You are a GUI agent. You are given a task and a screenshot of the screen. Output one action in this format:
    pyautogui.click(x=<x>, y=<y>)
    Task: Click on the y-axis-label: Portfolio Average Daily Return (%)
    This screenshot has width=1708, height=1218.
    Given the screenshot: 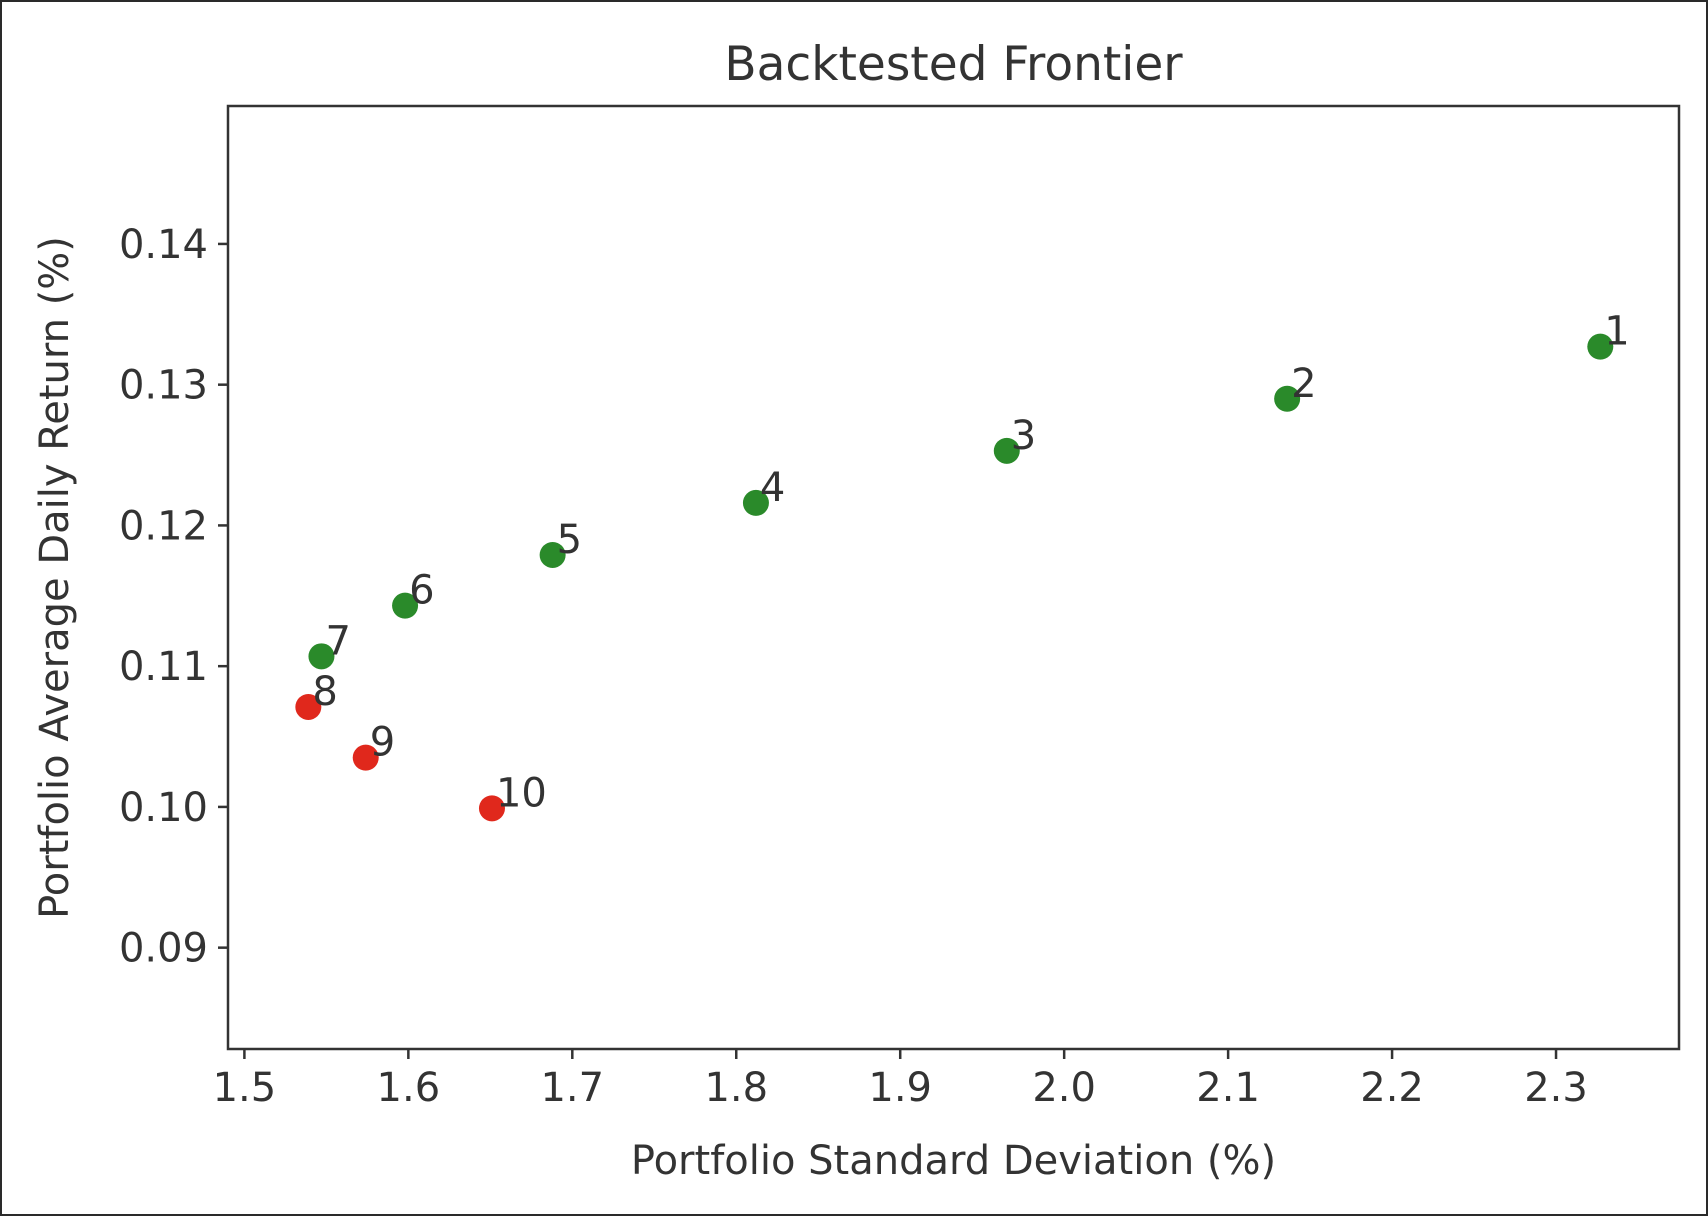 What is the action you would take?
    pyautogui.click(x=55, y=577)
    